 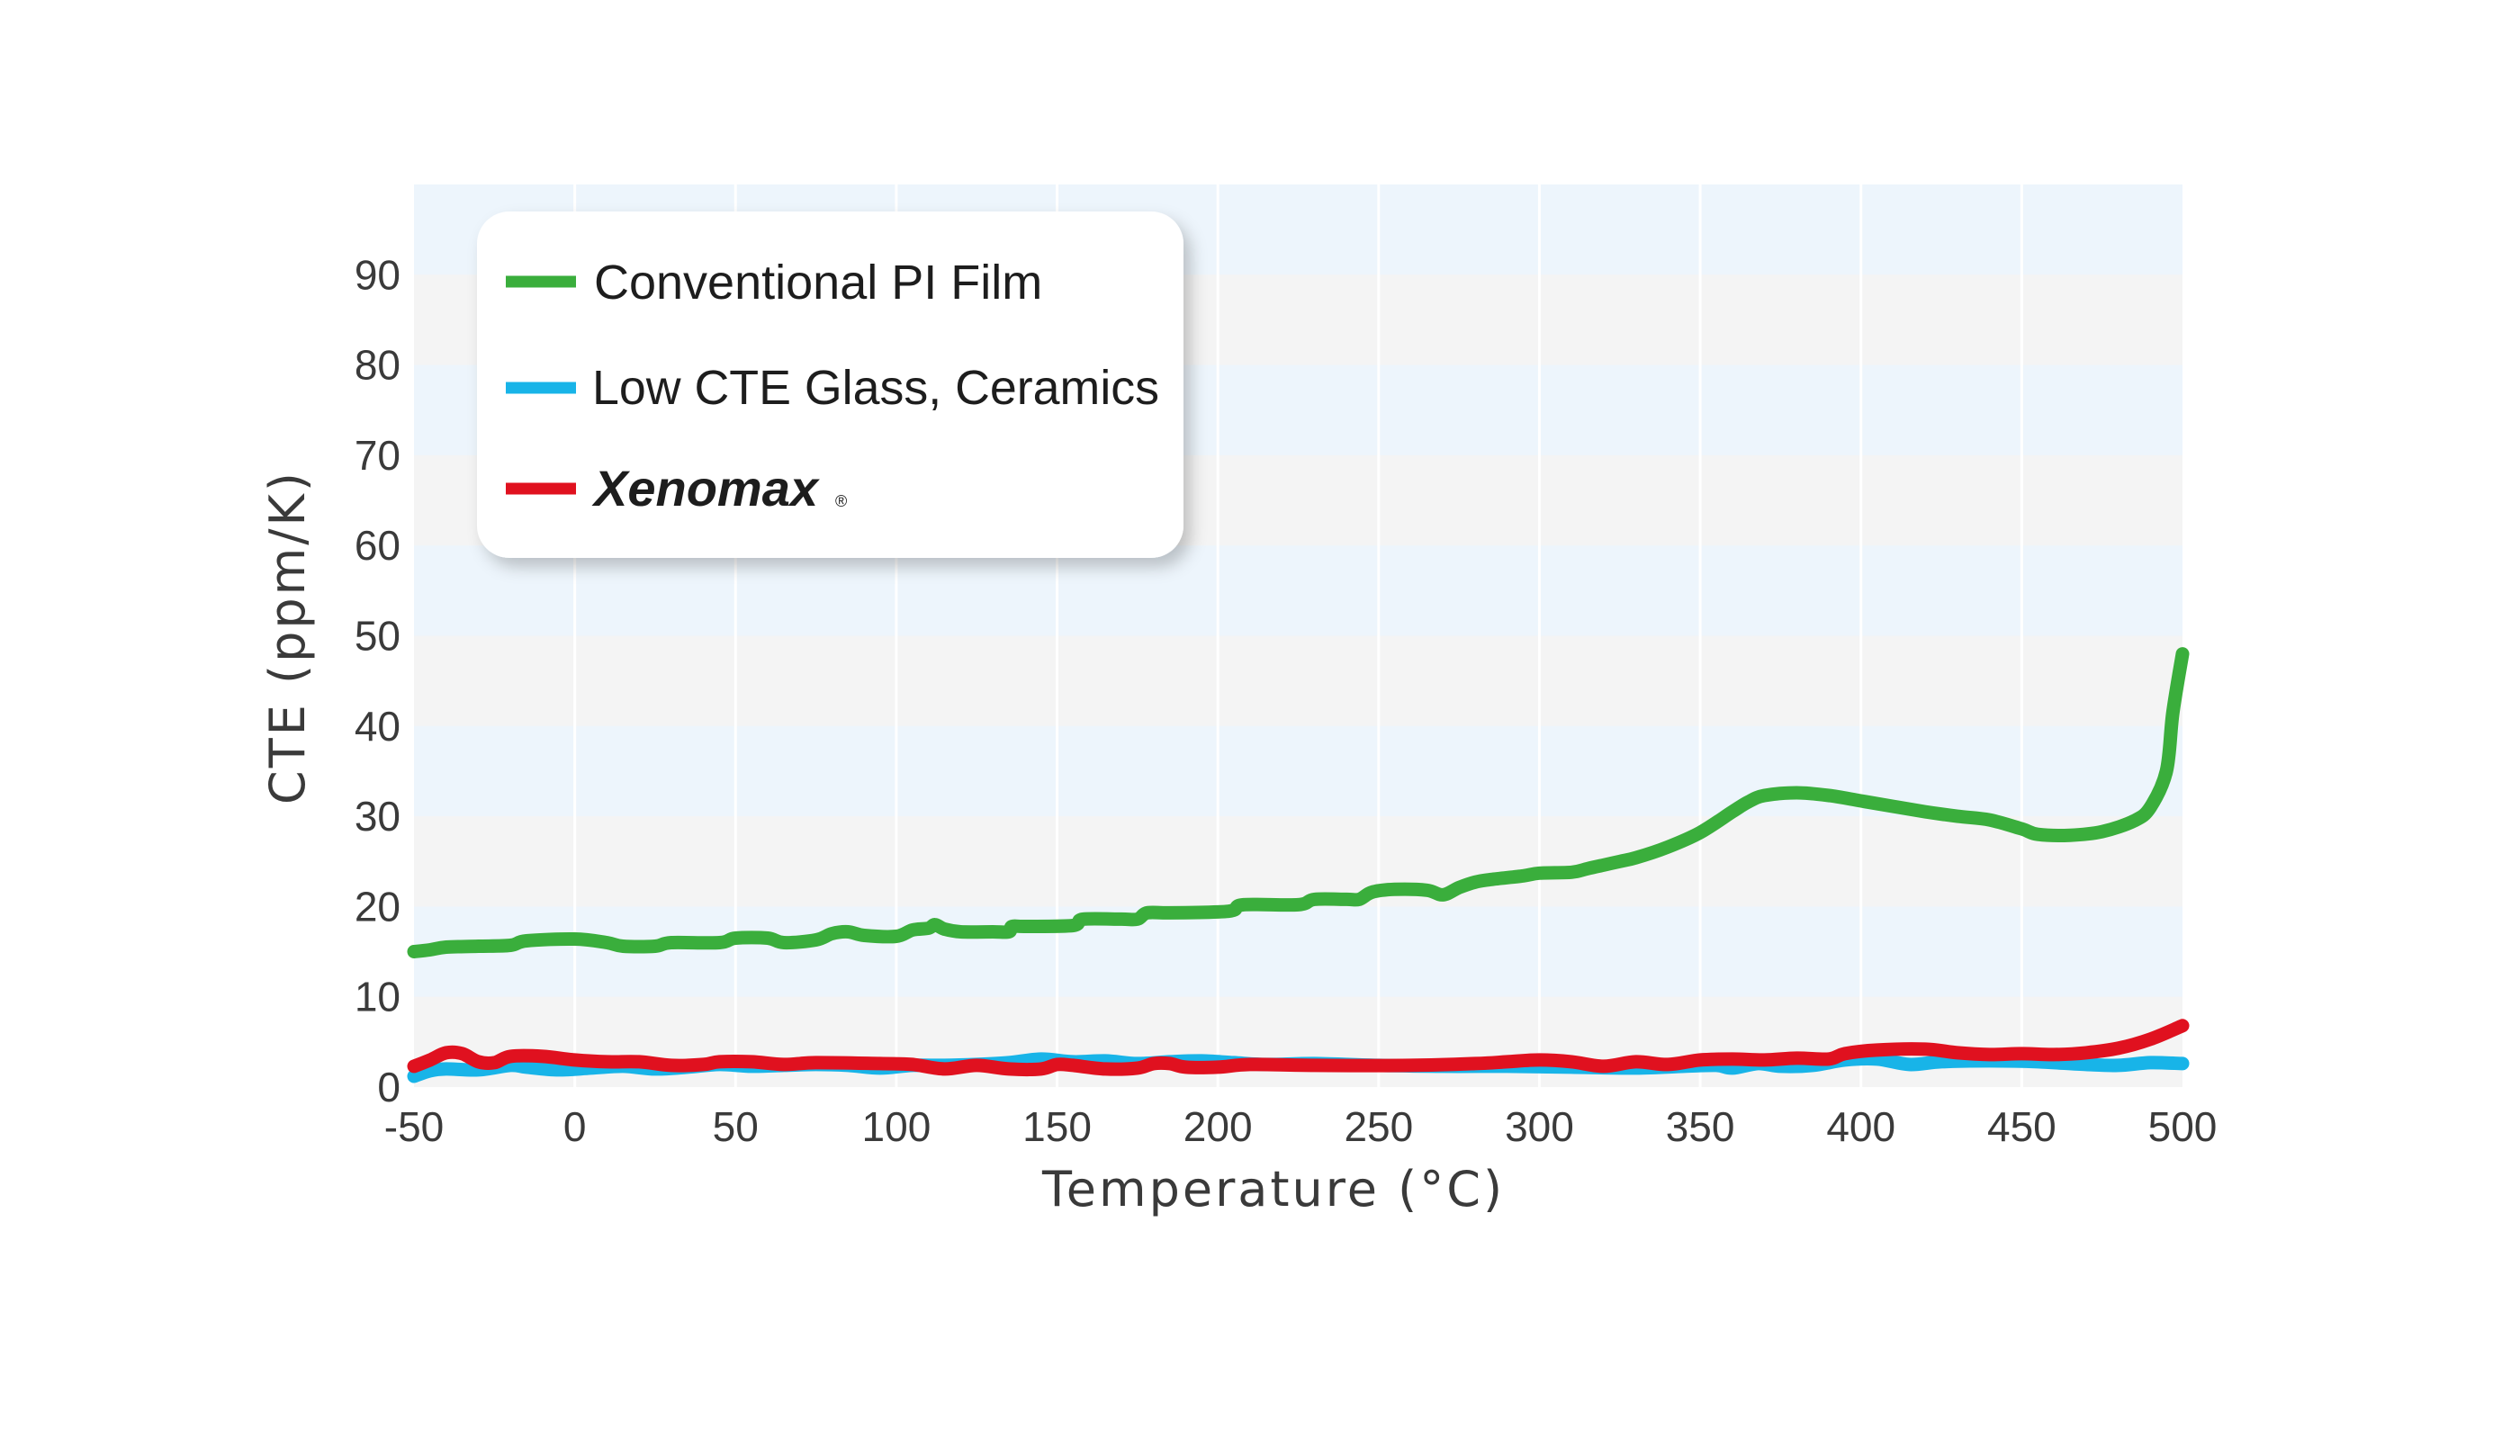 I want to click on legend-registered-mark: ®, so click(x=841, y=501).